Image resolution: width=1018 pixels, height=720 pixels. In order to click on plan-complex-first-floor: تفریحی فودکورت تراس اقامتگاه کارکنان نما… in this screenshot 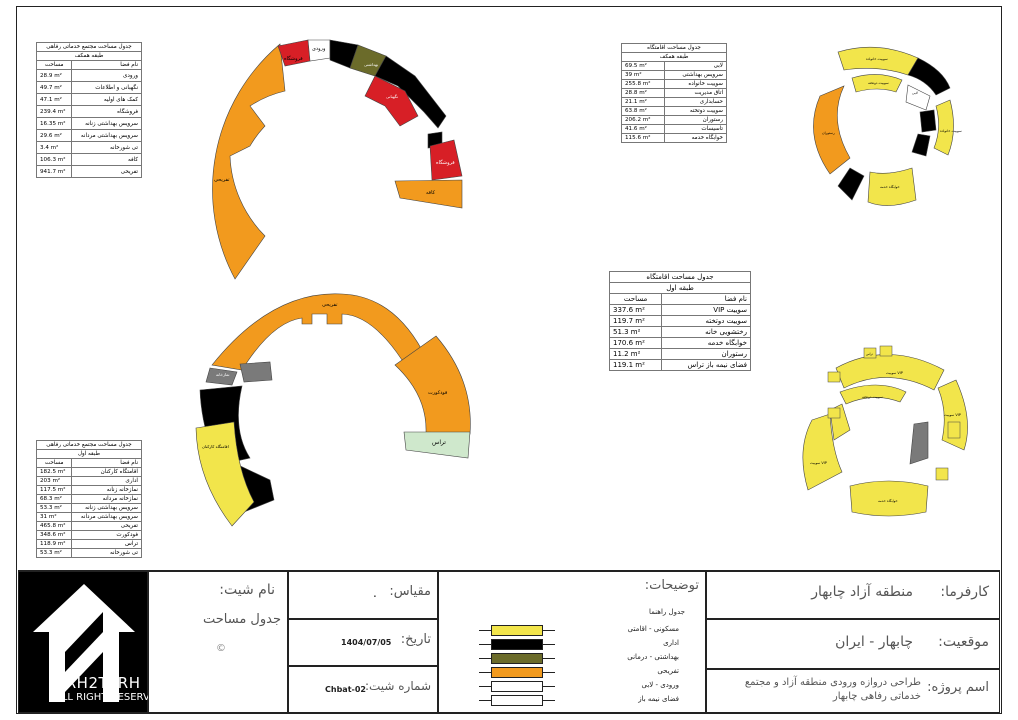, I will do `click(333, 410)`.